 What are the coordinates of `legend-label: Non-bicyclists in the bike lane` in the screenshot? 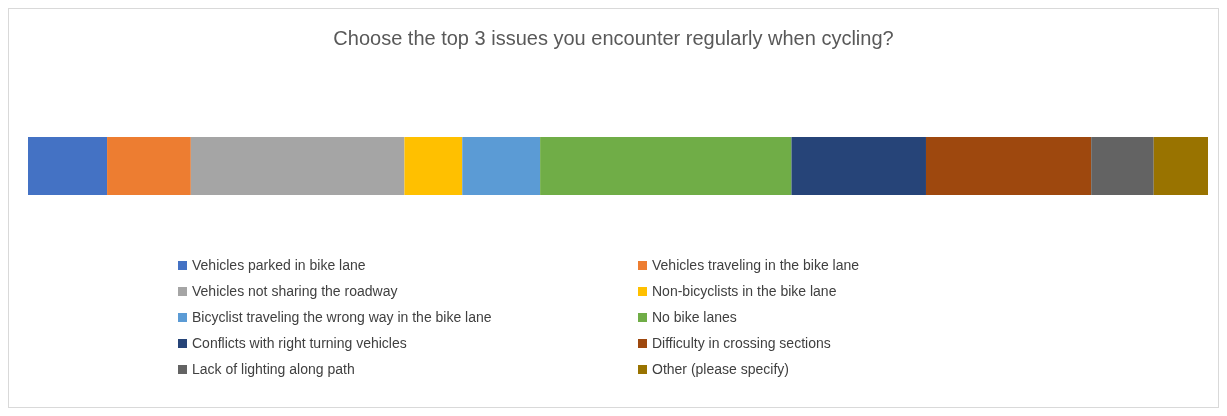 It's located at (744, 291).